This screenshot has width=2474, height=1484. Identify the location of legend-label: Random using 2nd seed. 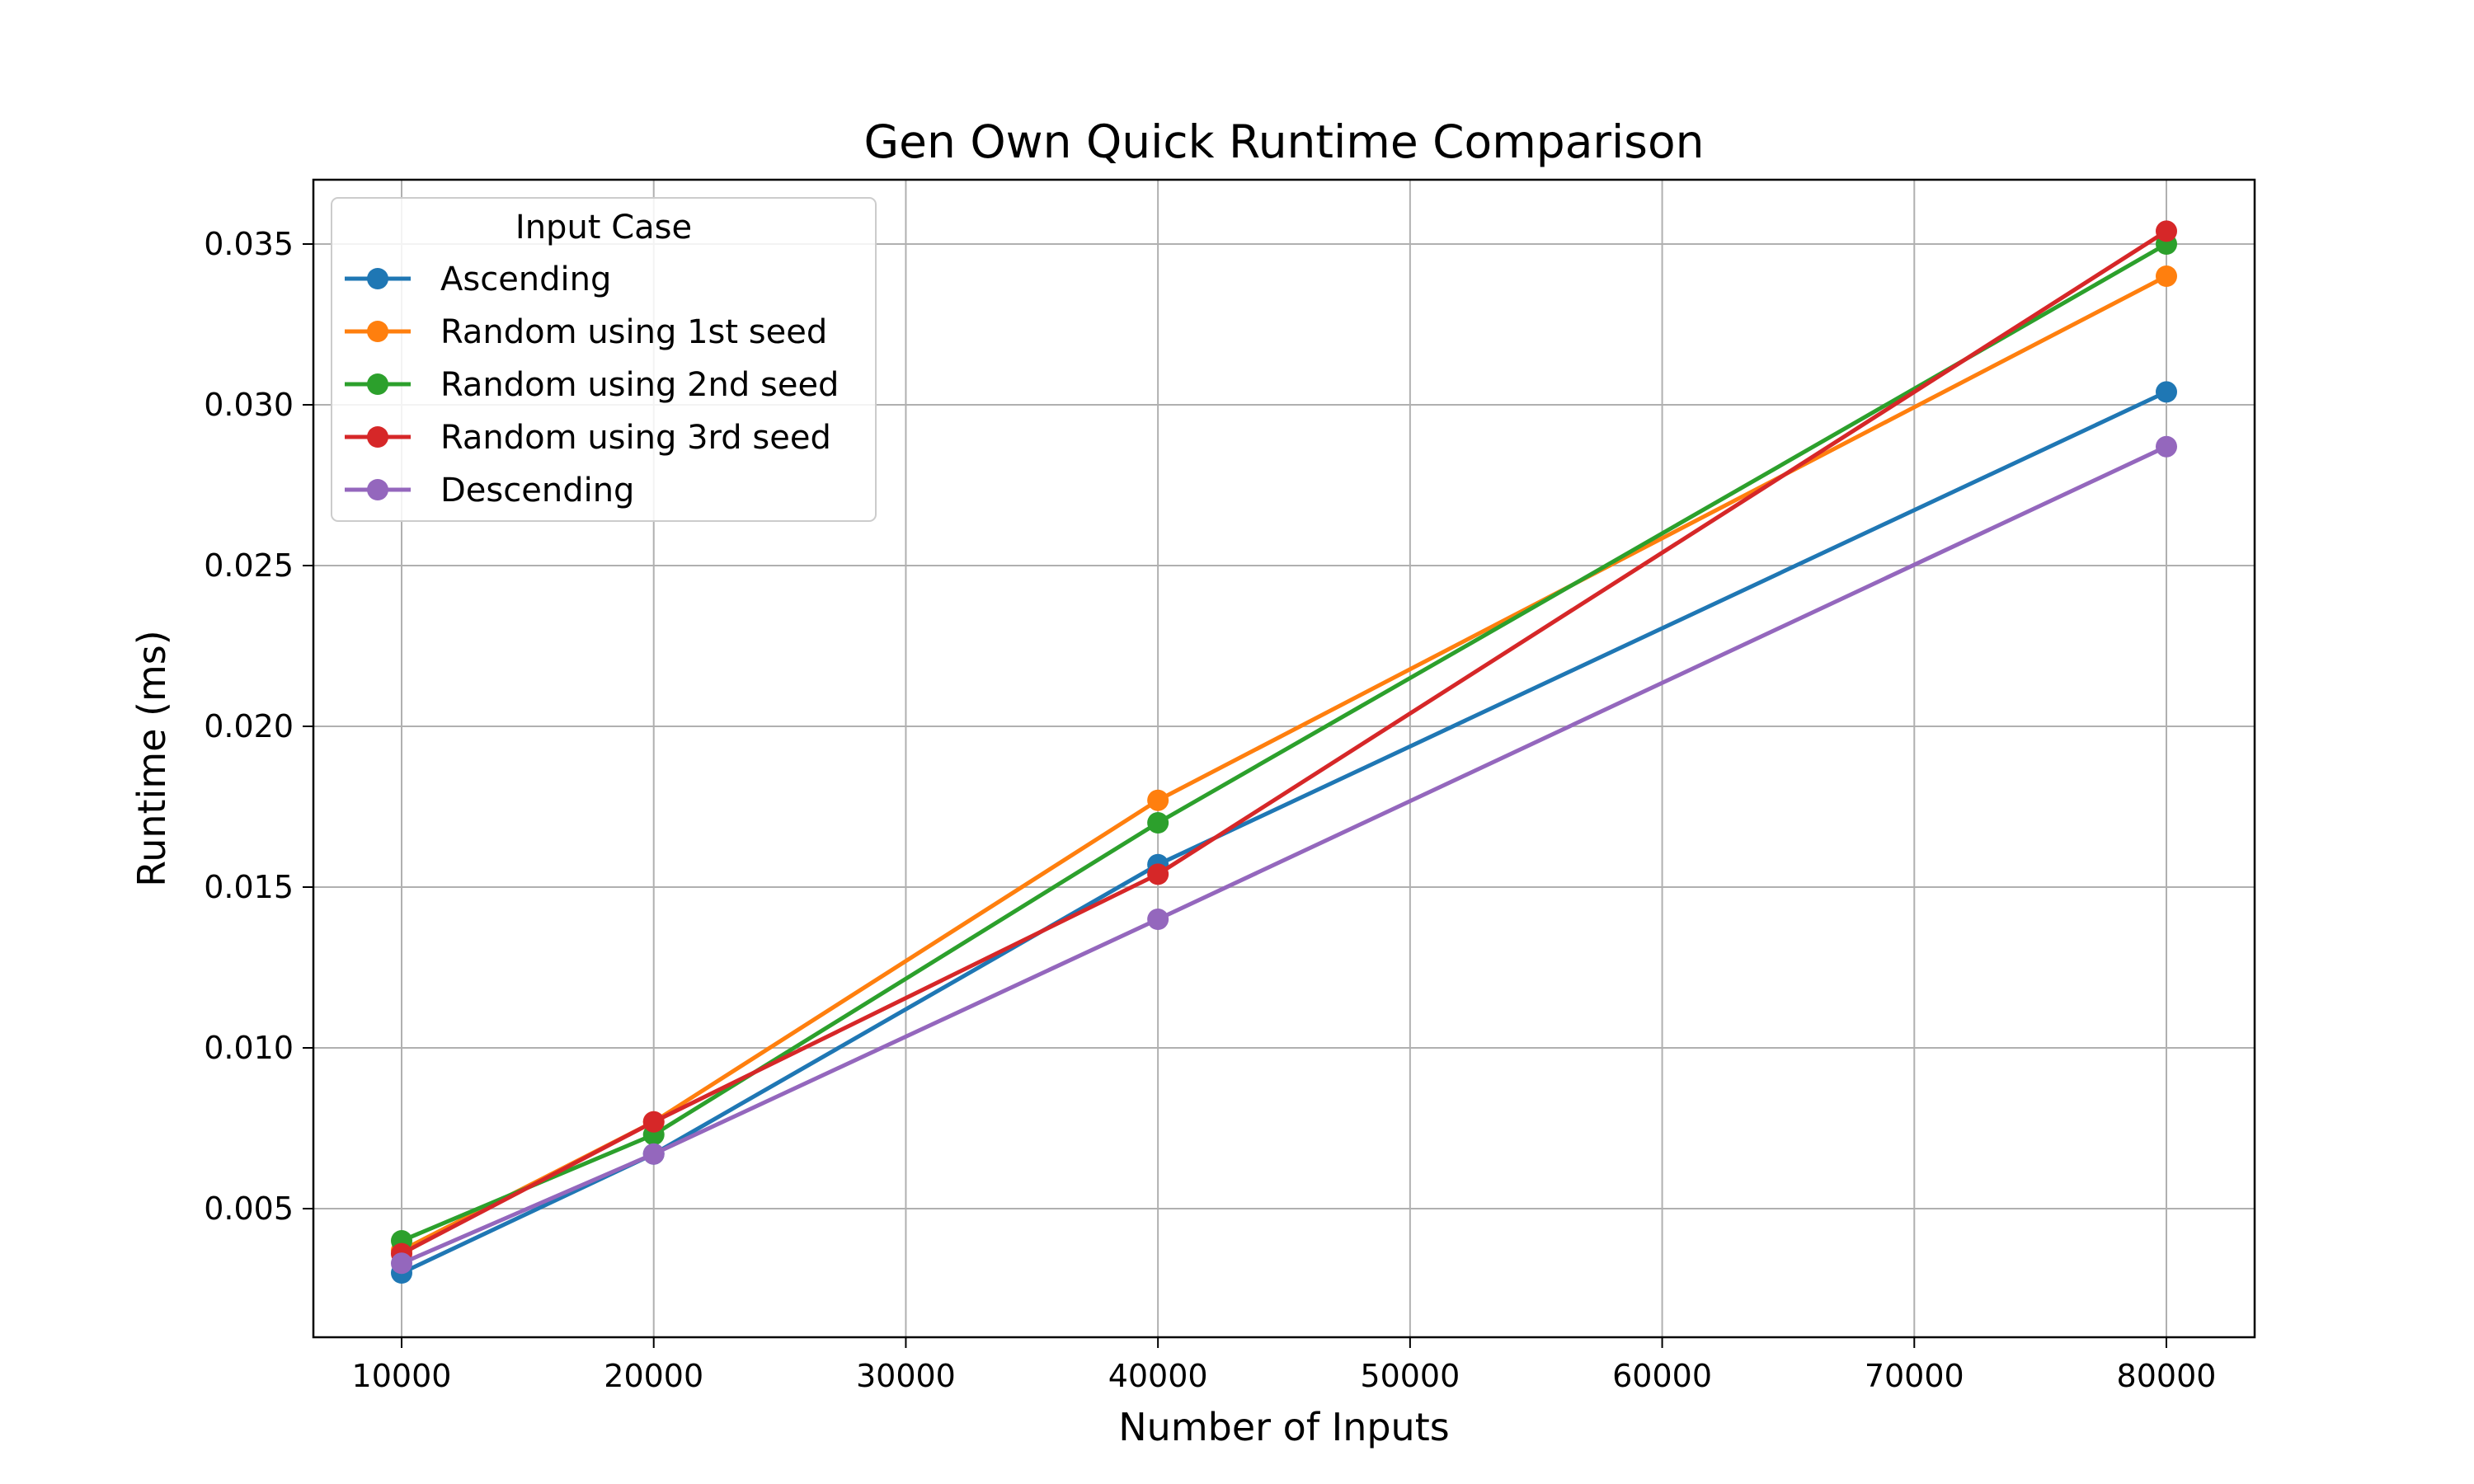
(639, 385).